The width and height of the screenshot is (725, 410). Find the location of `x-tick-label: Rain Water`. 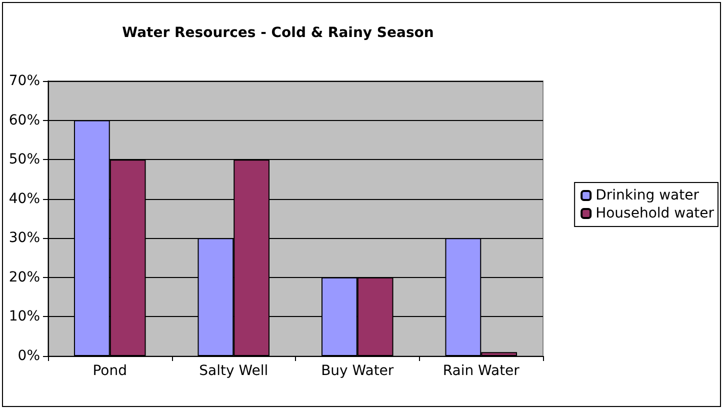

x-tick-label: Rain Water is located at coordinates (481, 371).